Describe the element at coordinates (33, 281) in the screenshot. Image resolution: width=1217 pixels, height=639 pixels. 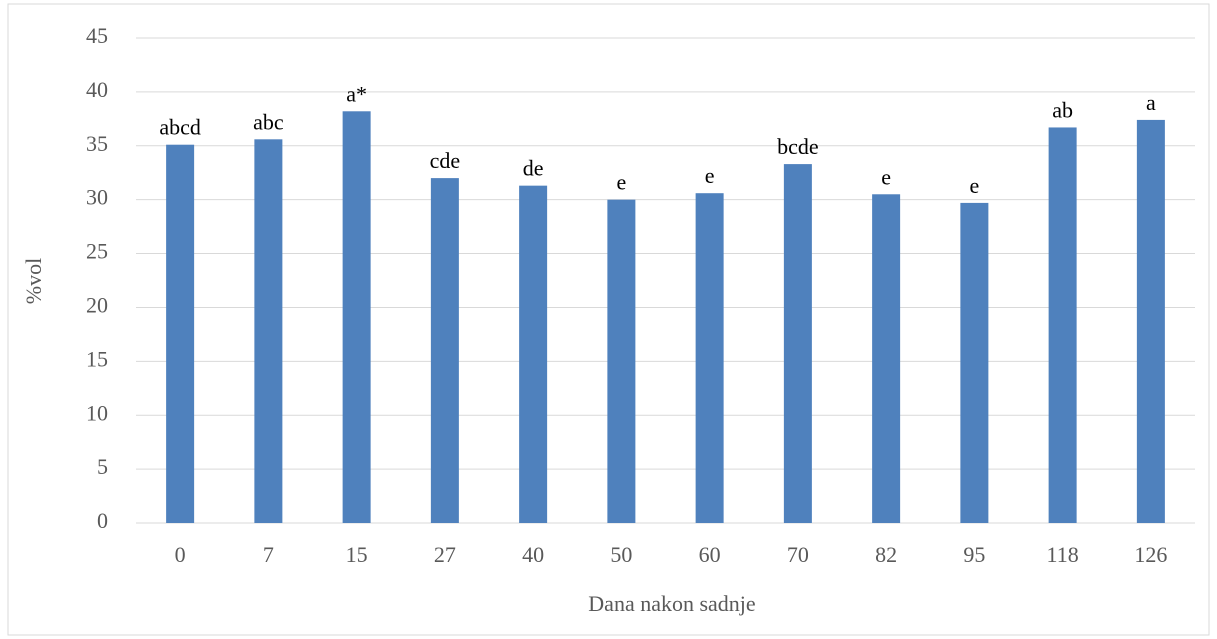
I see `y-axis-title: %vol` at that location.